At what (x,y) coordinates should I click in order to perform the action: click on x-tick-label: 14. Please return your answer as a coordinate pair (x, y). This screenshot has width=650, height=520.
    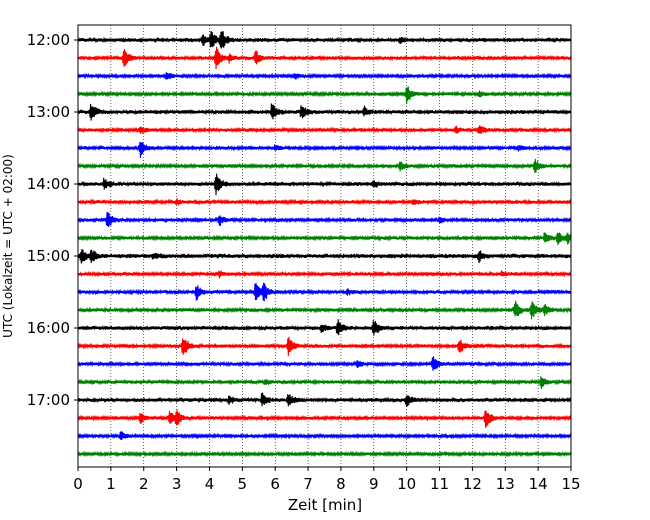
    Looking at the image, I should click on (538, 484).